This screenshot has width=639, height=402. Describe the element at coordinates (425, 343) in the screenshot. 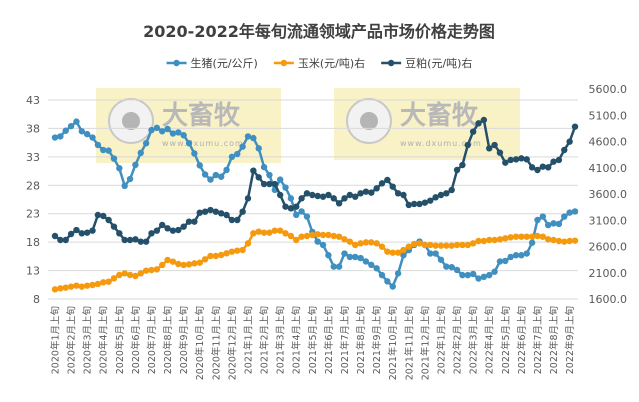

I see `x-tick-label: 2021年12月上旬` at that location.